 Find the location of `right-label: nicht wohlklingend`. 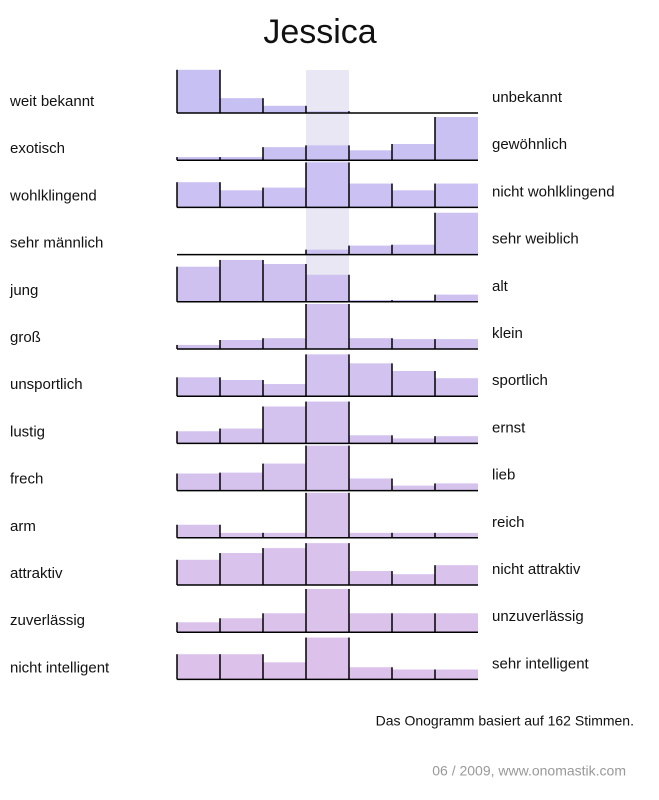

right-label: nicht wohlklingend is located at coordinates (553, 191).